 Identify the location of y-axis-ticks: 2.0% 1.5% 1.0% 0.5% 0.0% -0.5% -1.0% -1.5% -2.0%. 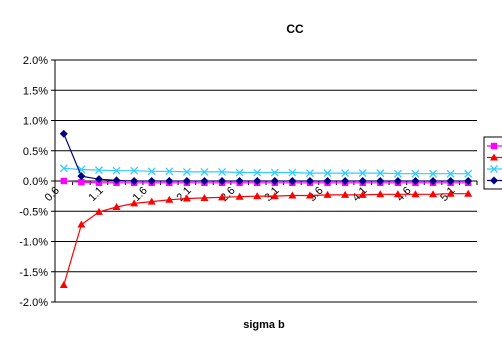
(37, 182).